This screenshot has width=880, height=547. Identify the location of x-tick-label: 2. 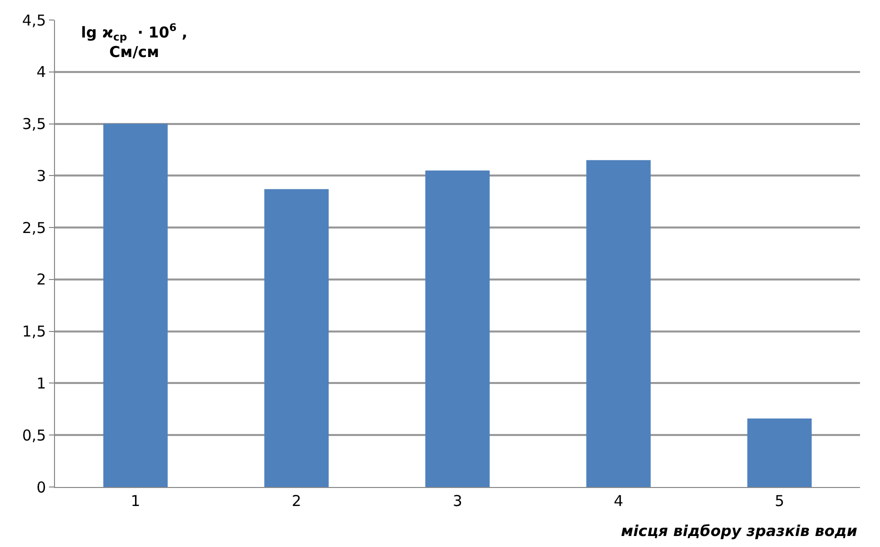
(297, 501).